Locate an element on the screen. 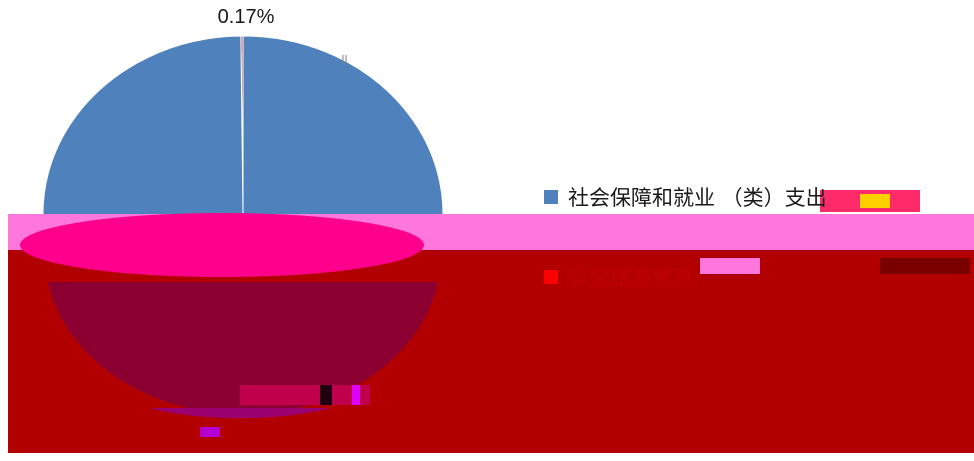 Image resolution: width=974 pixels, height=461 pixels. legend-label-culture-tourism: 文化旅游体育 is located at coordinates (631, 278).